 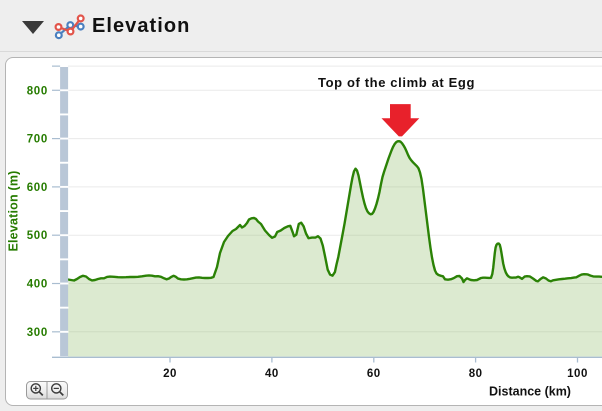 I want to click on svg-text: 400, so click(x=37, y=285).